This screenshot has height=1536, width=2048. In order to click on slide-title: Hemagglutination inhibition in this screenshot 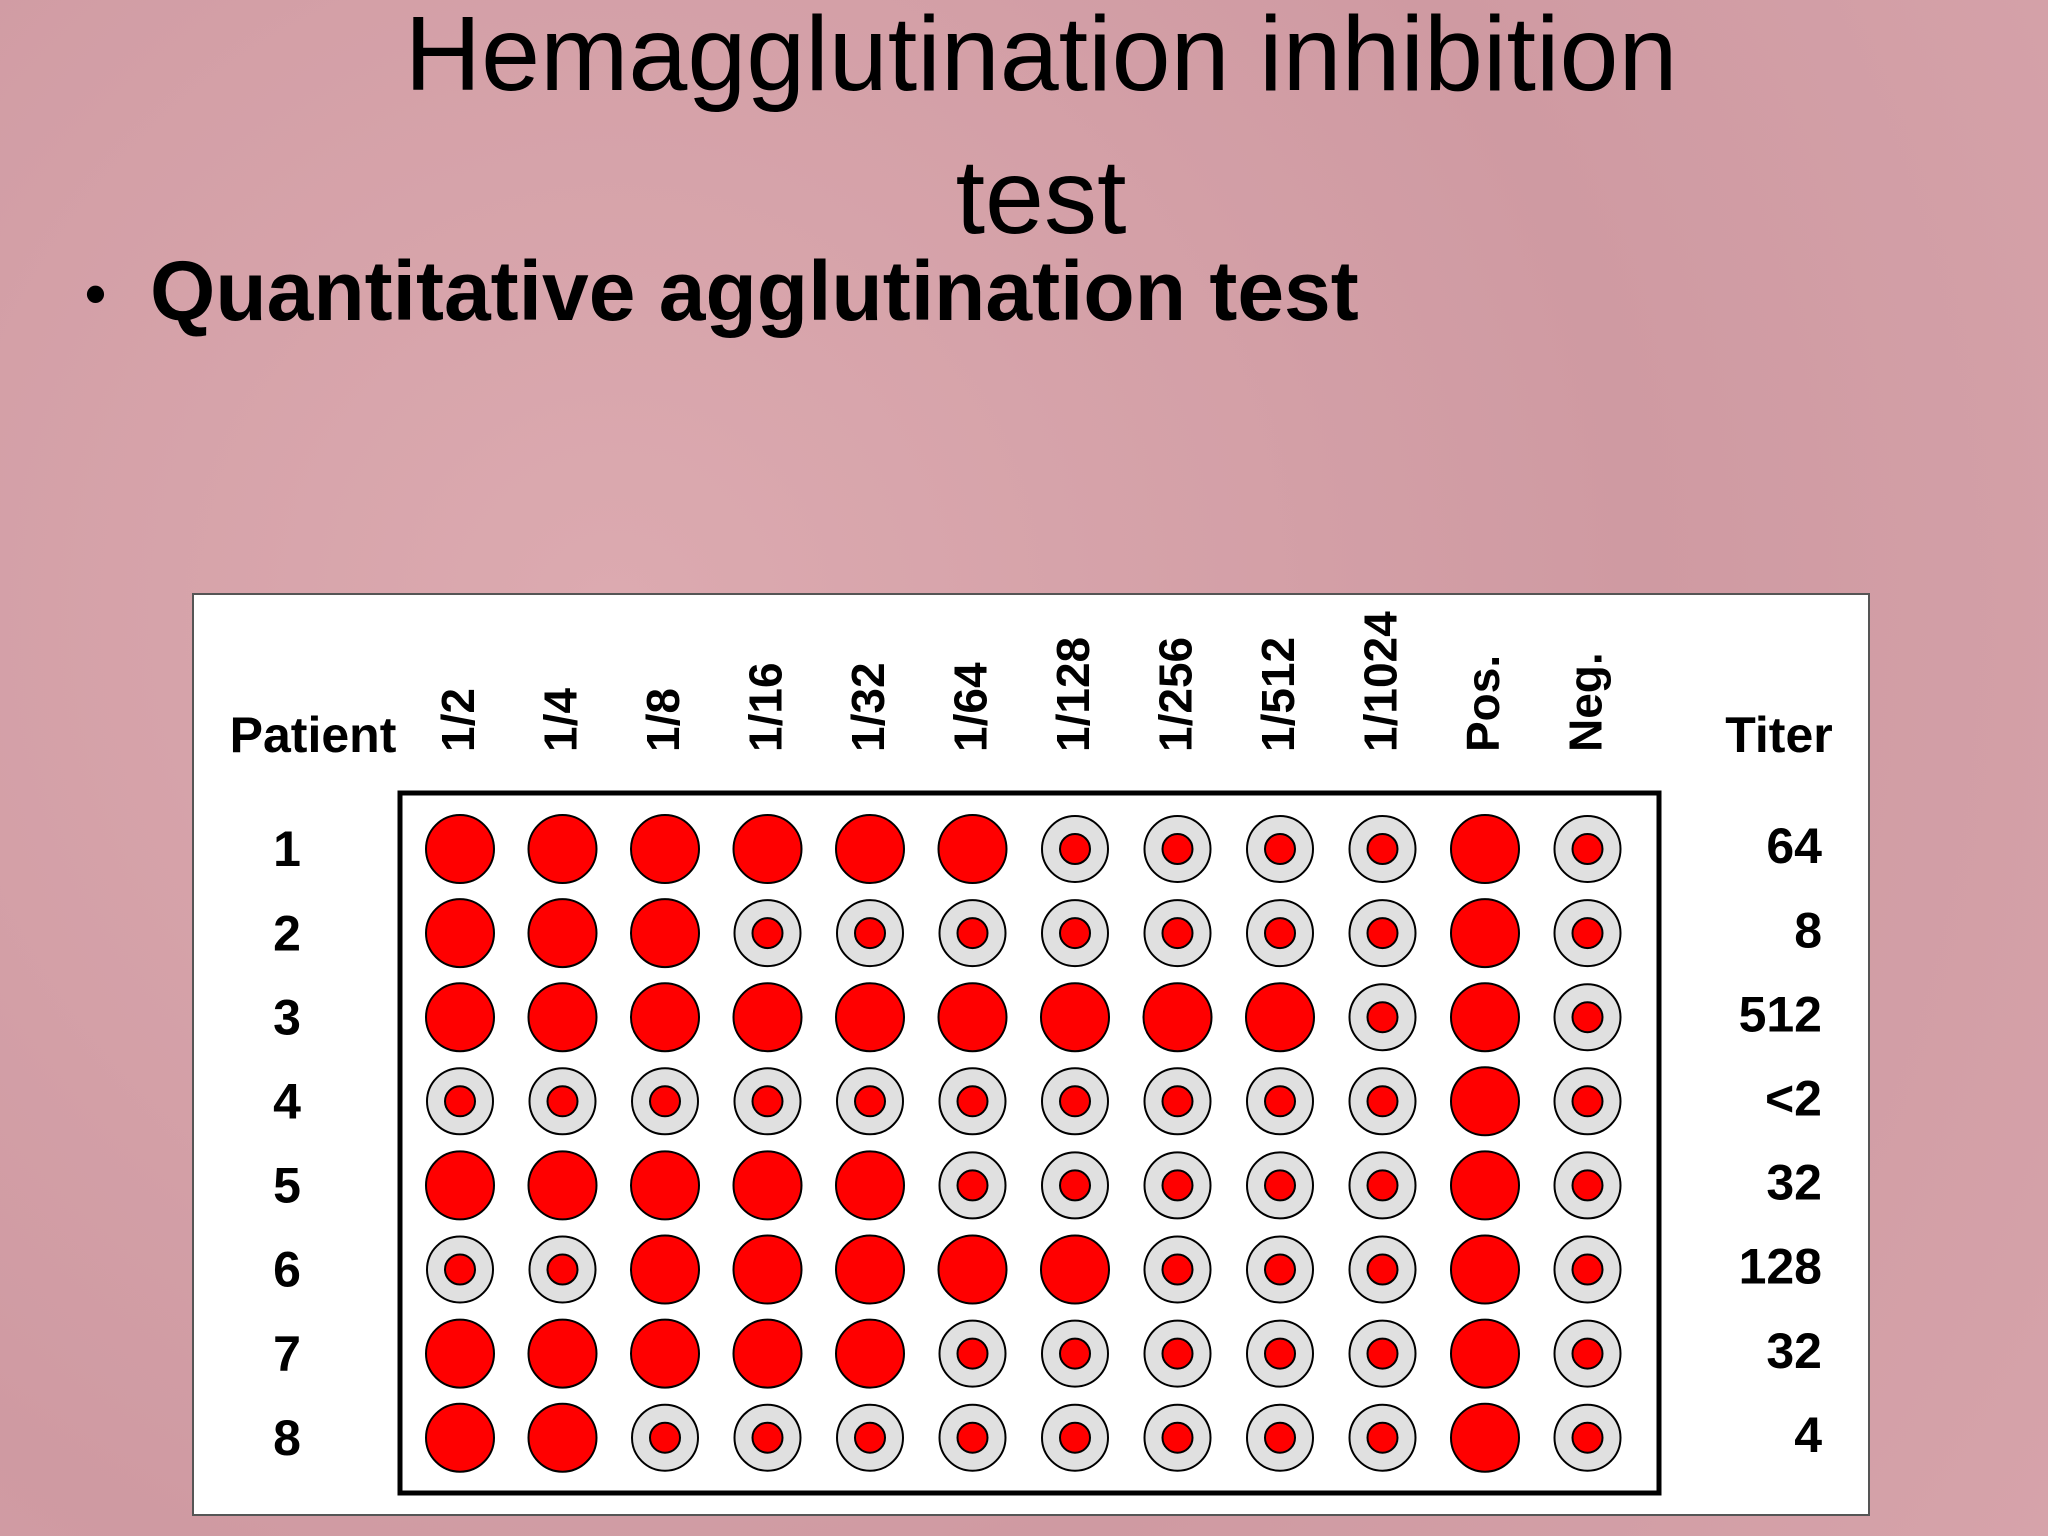, I will do `click(1041, 56)`.